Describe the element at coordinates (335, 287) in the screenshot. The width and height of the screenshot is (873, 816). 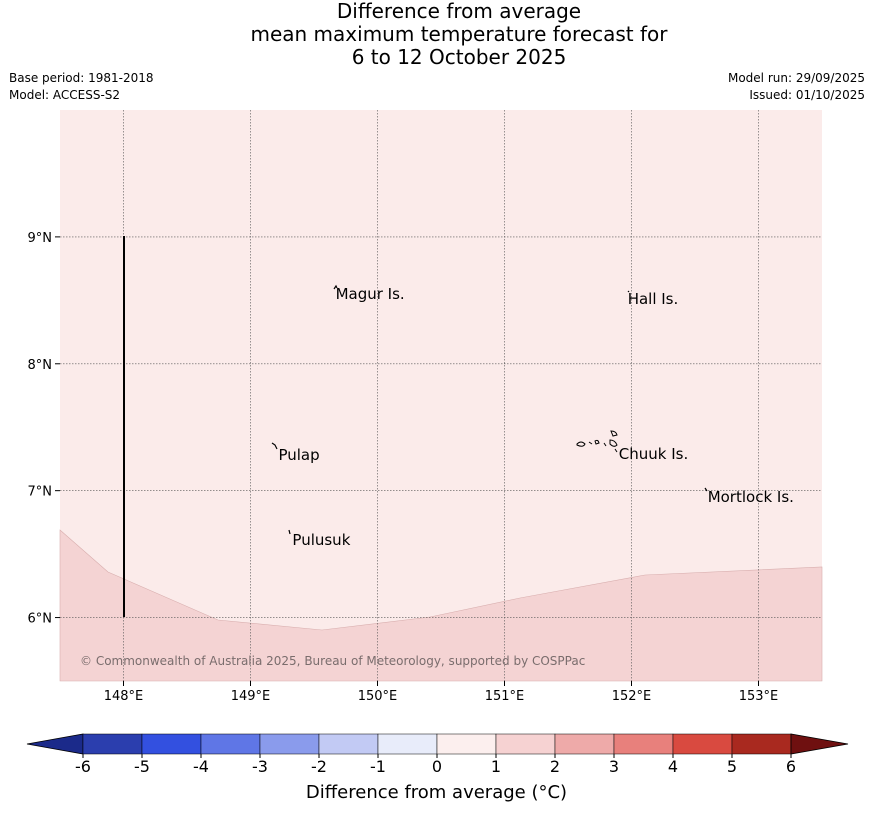
I see `magur-island-shape` at that location.